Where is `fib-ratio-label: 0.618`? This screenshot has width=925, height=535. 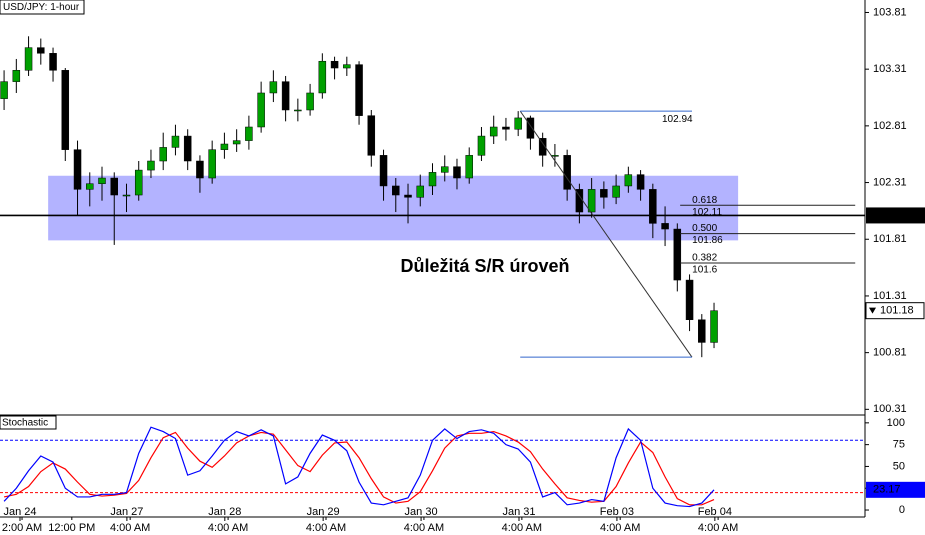
fib-ratio-label: 0.618 is located at coordinates (704, 200).